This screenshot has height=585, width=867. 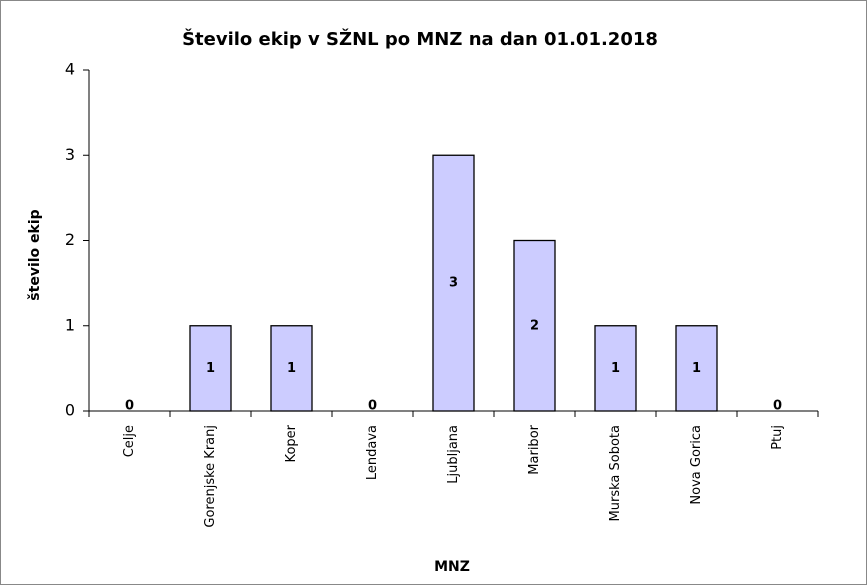 What do you see at coordinates (70, 69) in the screenshot?
I see `y-tick-label: 4` at bounding box center [70, 69].